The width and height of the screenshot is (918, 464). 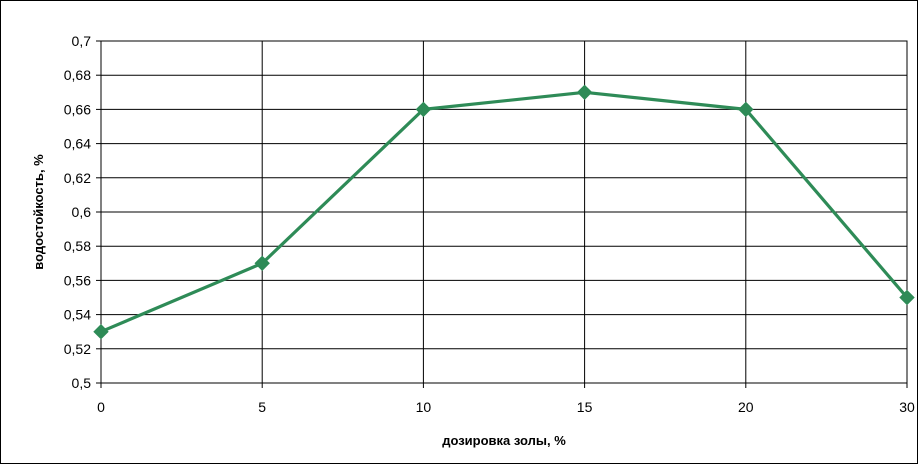 What do you see at coordinates (38, 212) in the screenshot?
I see `y-axis-title: водостойкость, %` at bounding box center [38, 212].